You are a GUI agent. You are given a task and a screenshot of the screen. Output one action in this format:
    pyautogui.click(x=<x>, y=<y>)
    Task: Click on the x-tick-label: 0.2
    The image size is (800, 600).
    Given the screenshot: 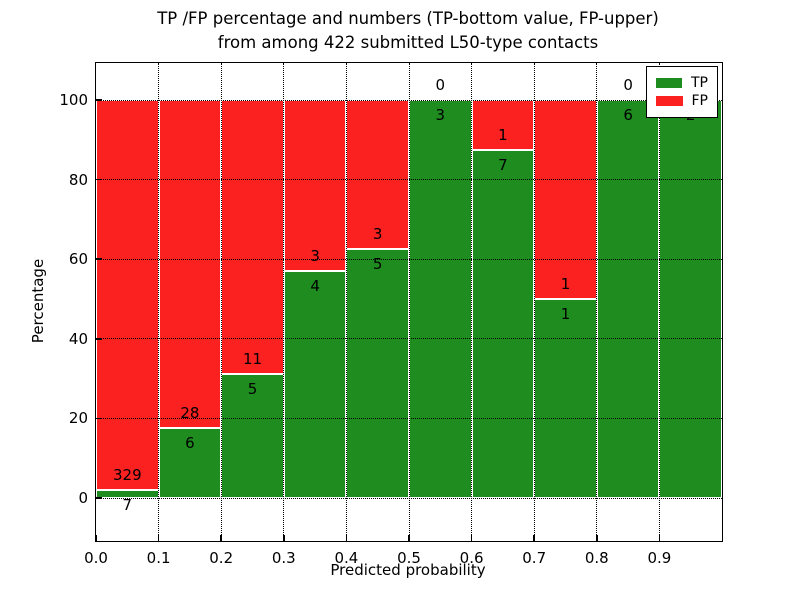 What is the action you would take?
    pyautogui.click(x=221, y=558)
    